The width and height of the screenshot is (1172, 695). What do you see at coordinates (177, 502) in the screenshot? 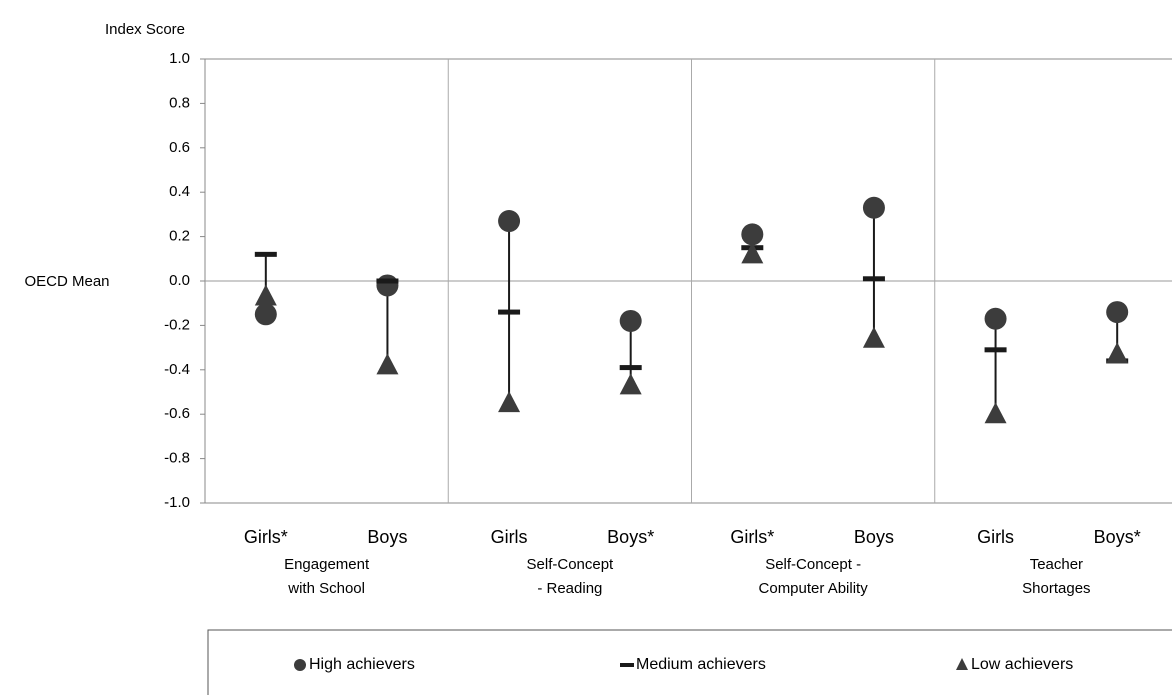
I see `y-tick-label: -1.0` at bounding box center [177, 502].